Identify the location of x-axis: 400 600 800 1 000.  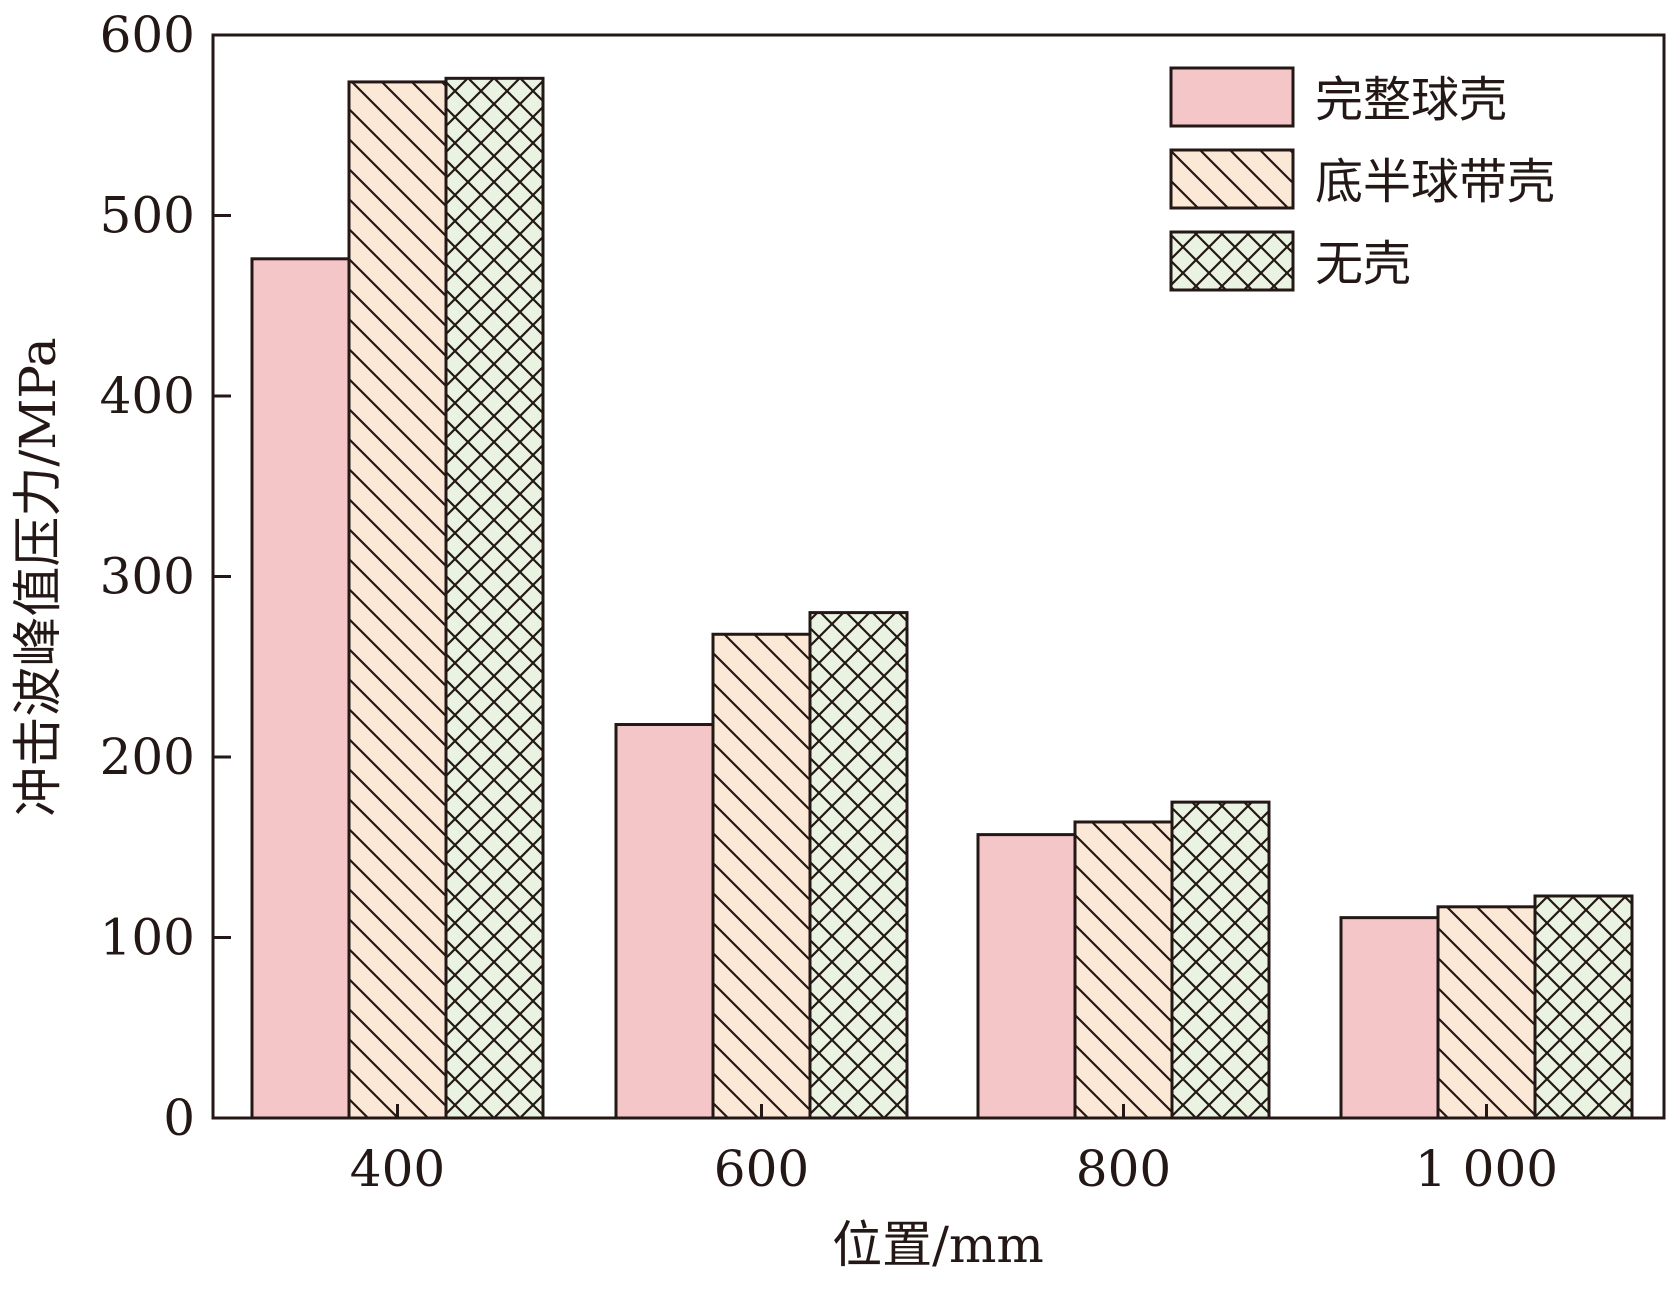
(954, 1151).